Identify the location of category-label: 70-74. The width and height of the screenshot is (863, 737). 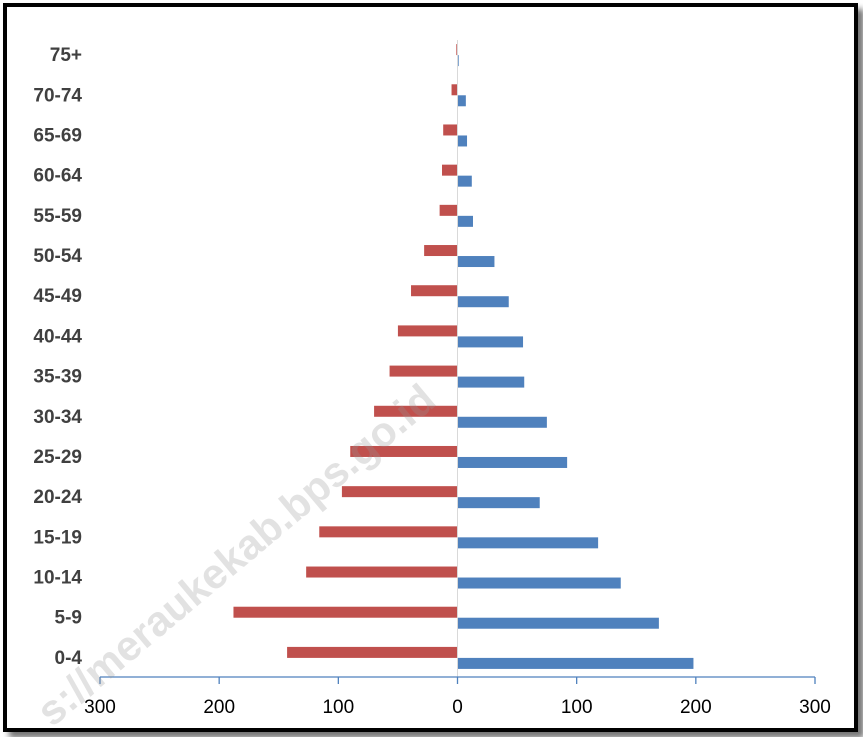
(57, 95).